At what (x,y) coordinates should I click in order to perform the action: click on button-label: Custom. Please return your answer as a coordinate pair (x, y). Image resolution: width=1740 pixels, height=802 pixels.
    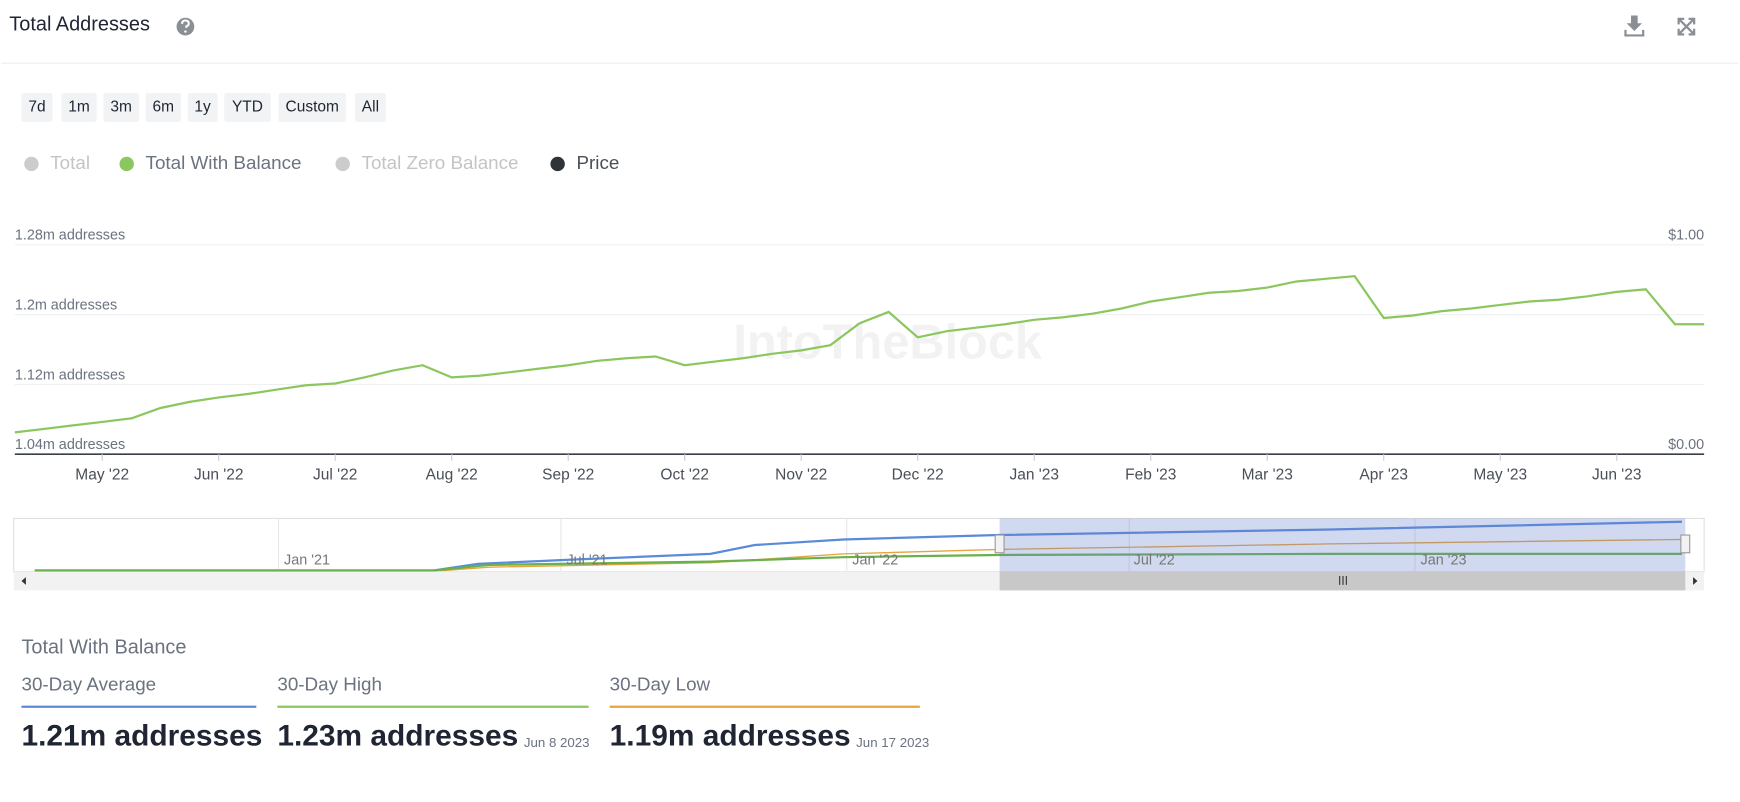
    Looking at the image, I should click on (312, 107).